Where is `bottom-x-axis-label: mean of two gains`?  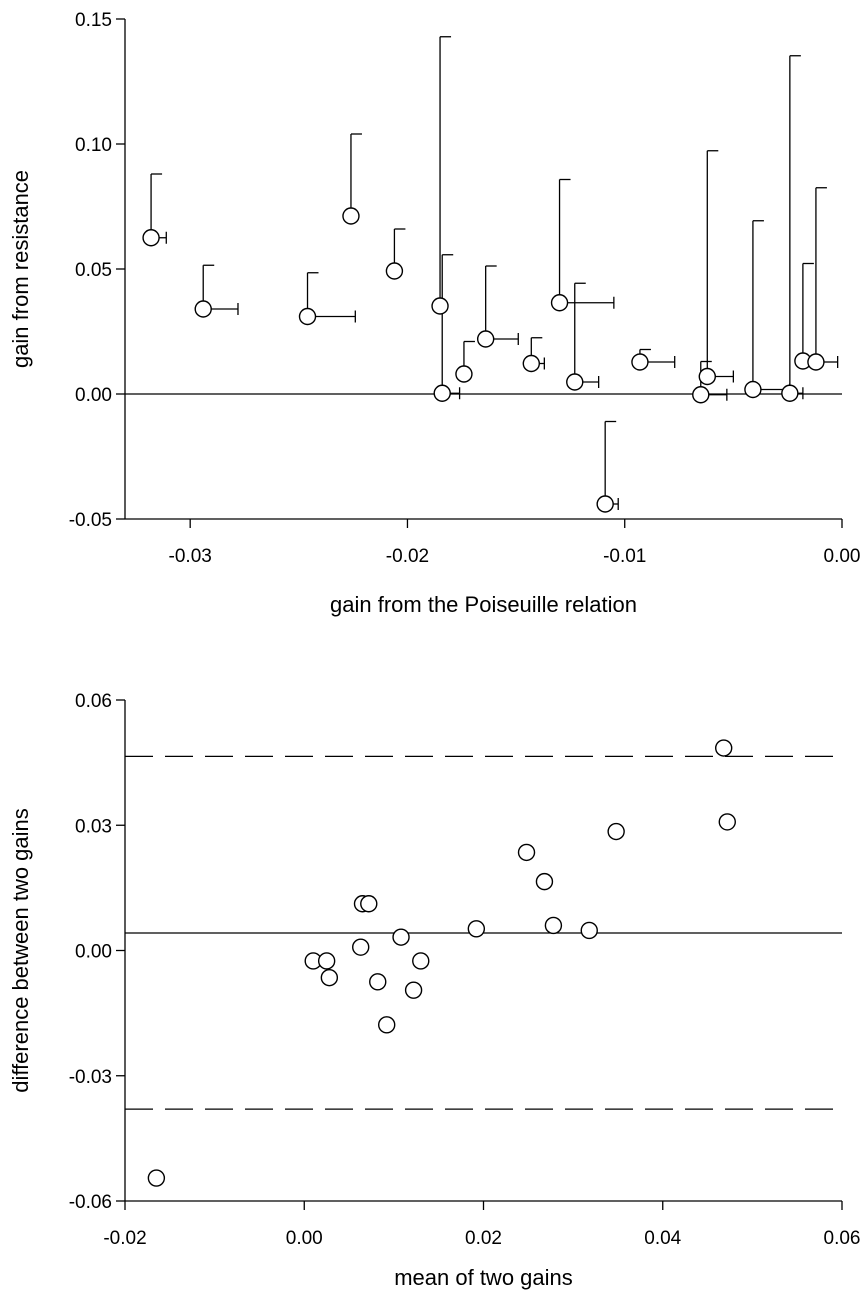
bottom-x-axis-label: mean of two gains is located at coordinates (483, 1277).